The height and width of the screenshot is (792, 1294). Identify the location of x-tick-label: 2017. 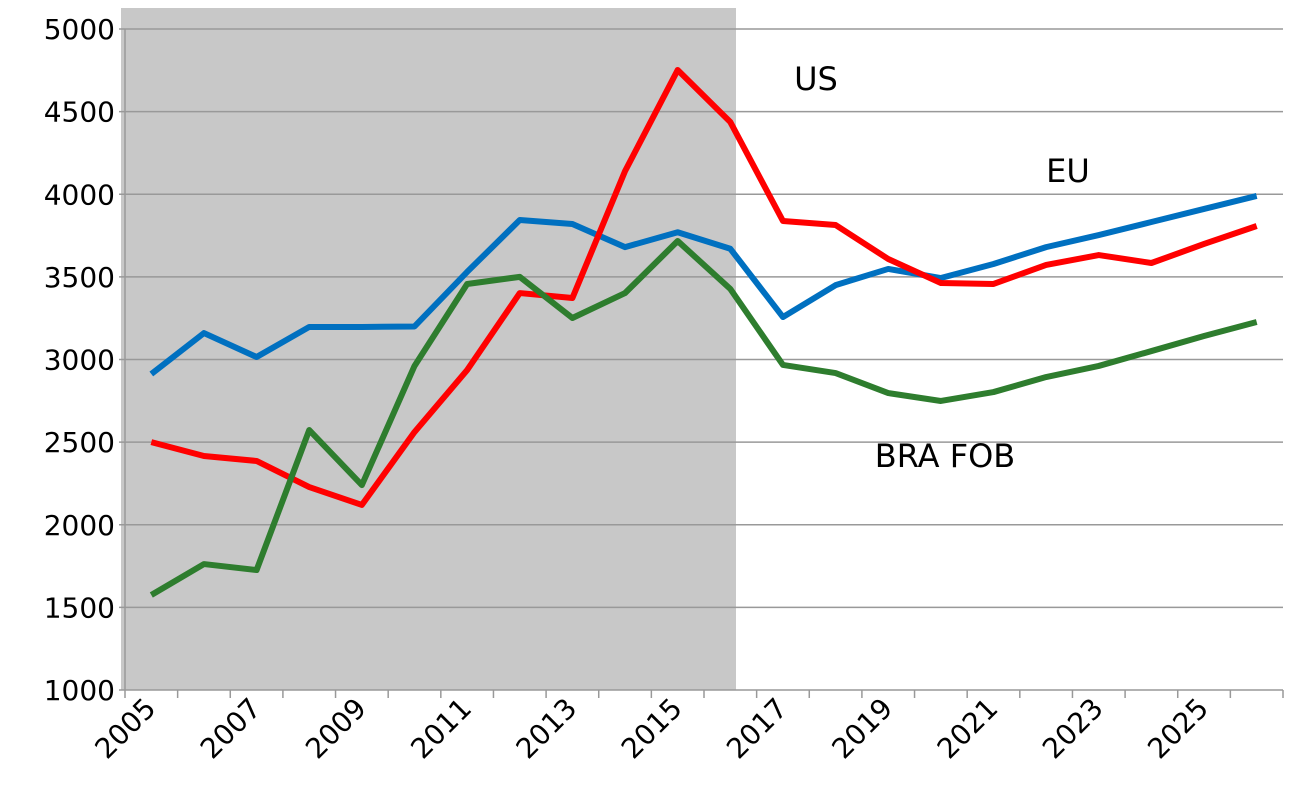
(757, 729).